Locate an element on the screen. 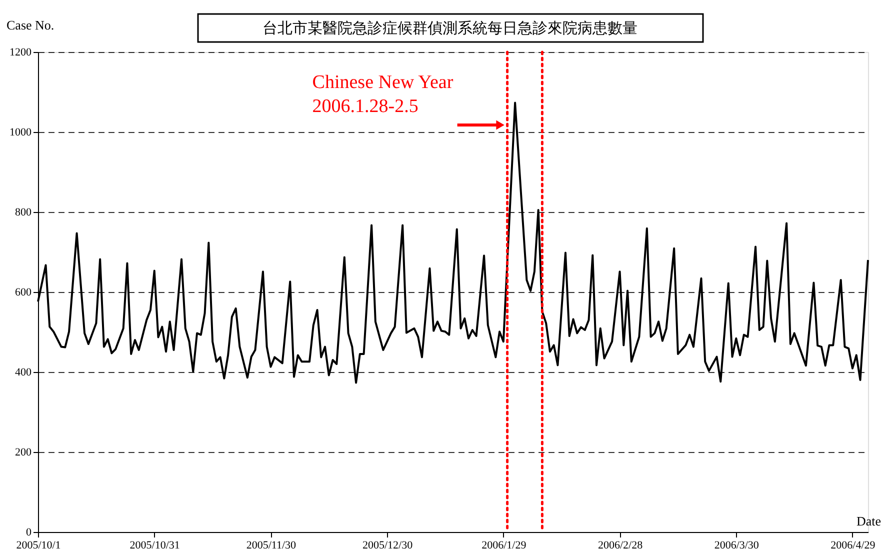  y-tick-label: 200 is located at coordinates (23, 452).